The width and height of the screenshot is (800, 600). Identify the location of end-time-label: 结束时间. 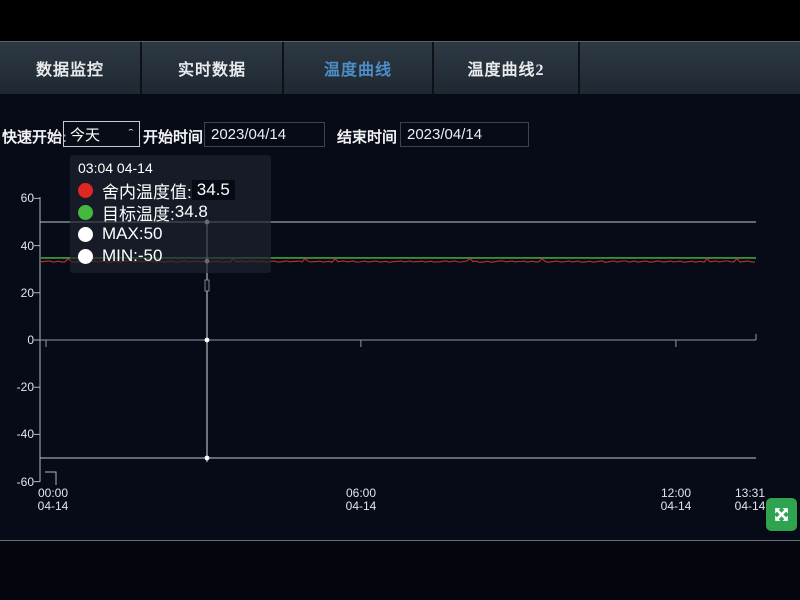
(367, 137).